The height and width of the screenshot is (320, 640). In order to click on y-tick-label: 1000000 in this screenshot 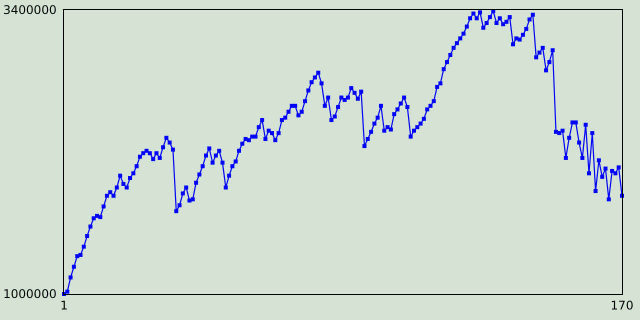, I will do `click(30, 294)`.